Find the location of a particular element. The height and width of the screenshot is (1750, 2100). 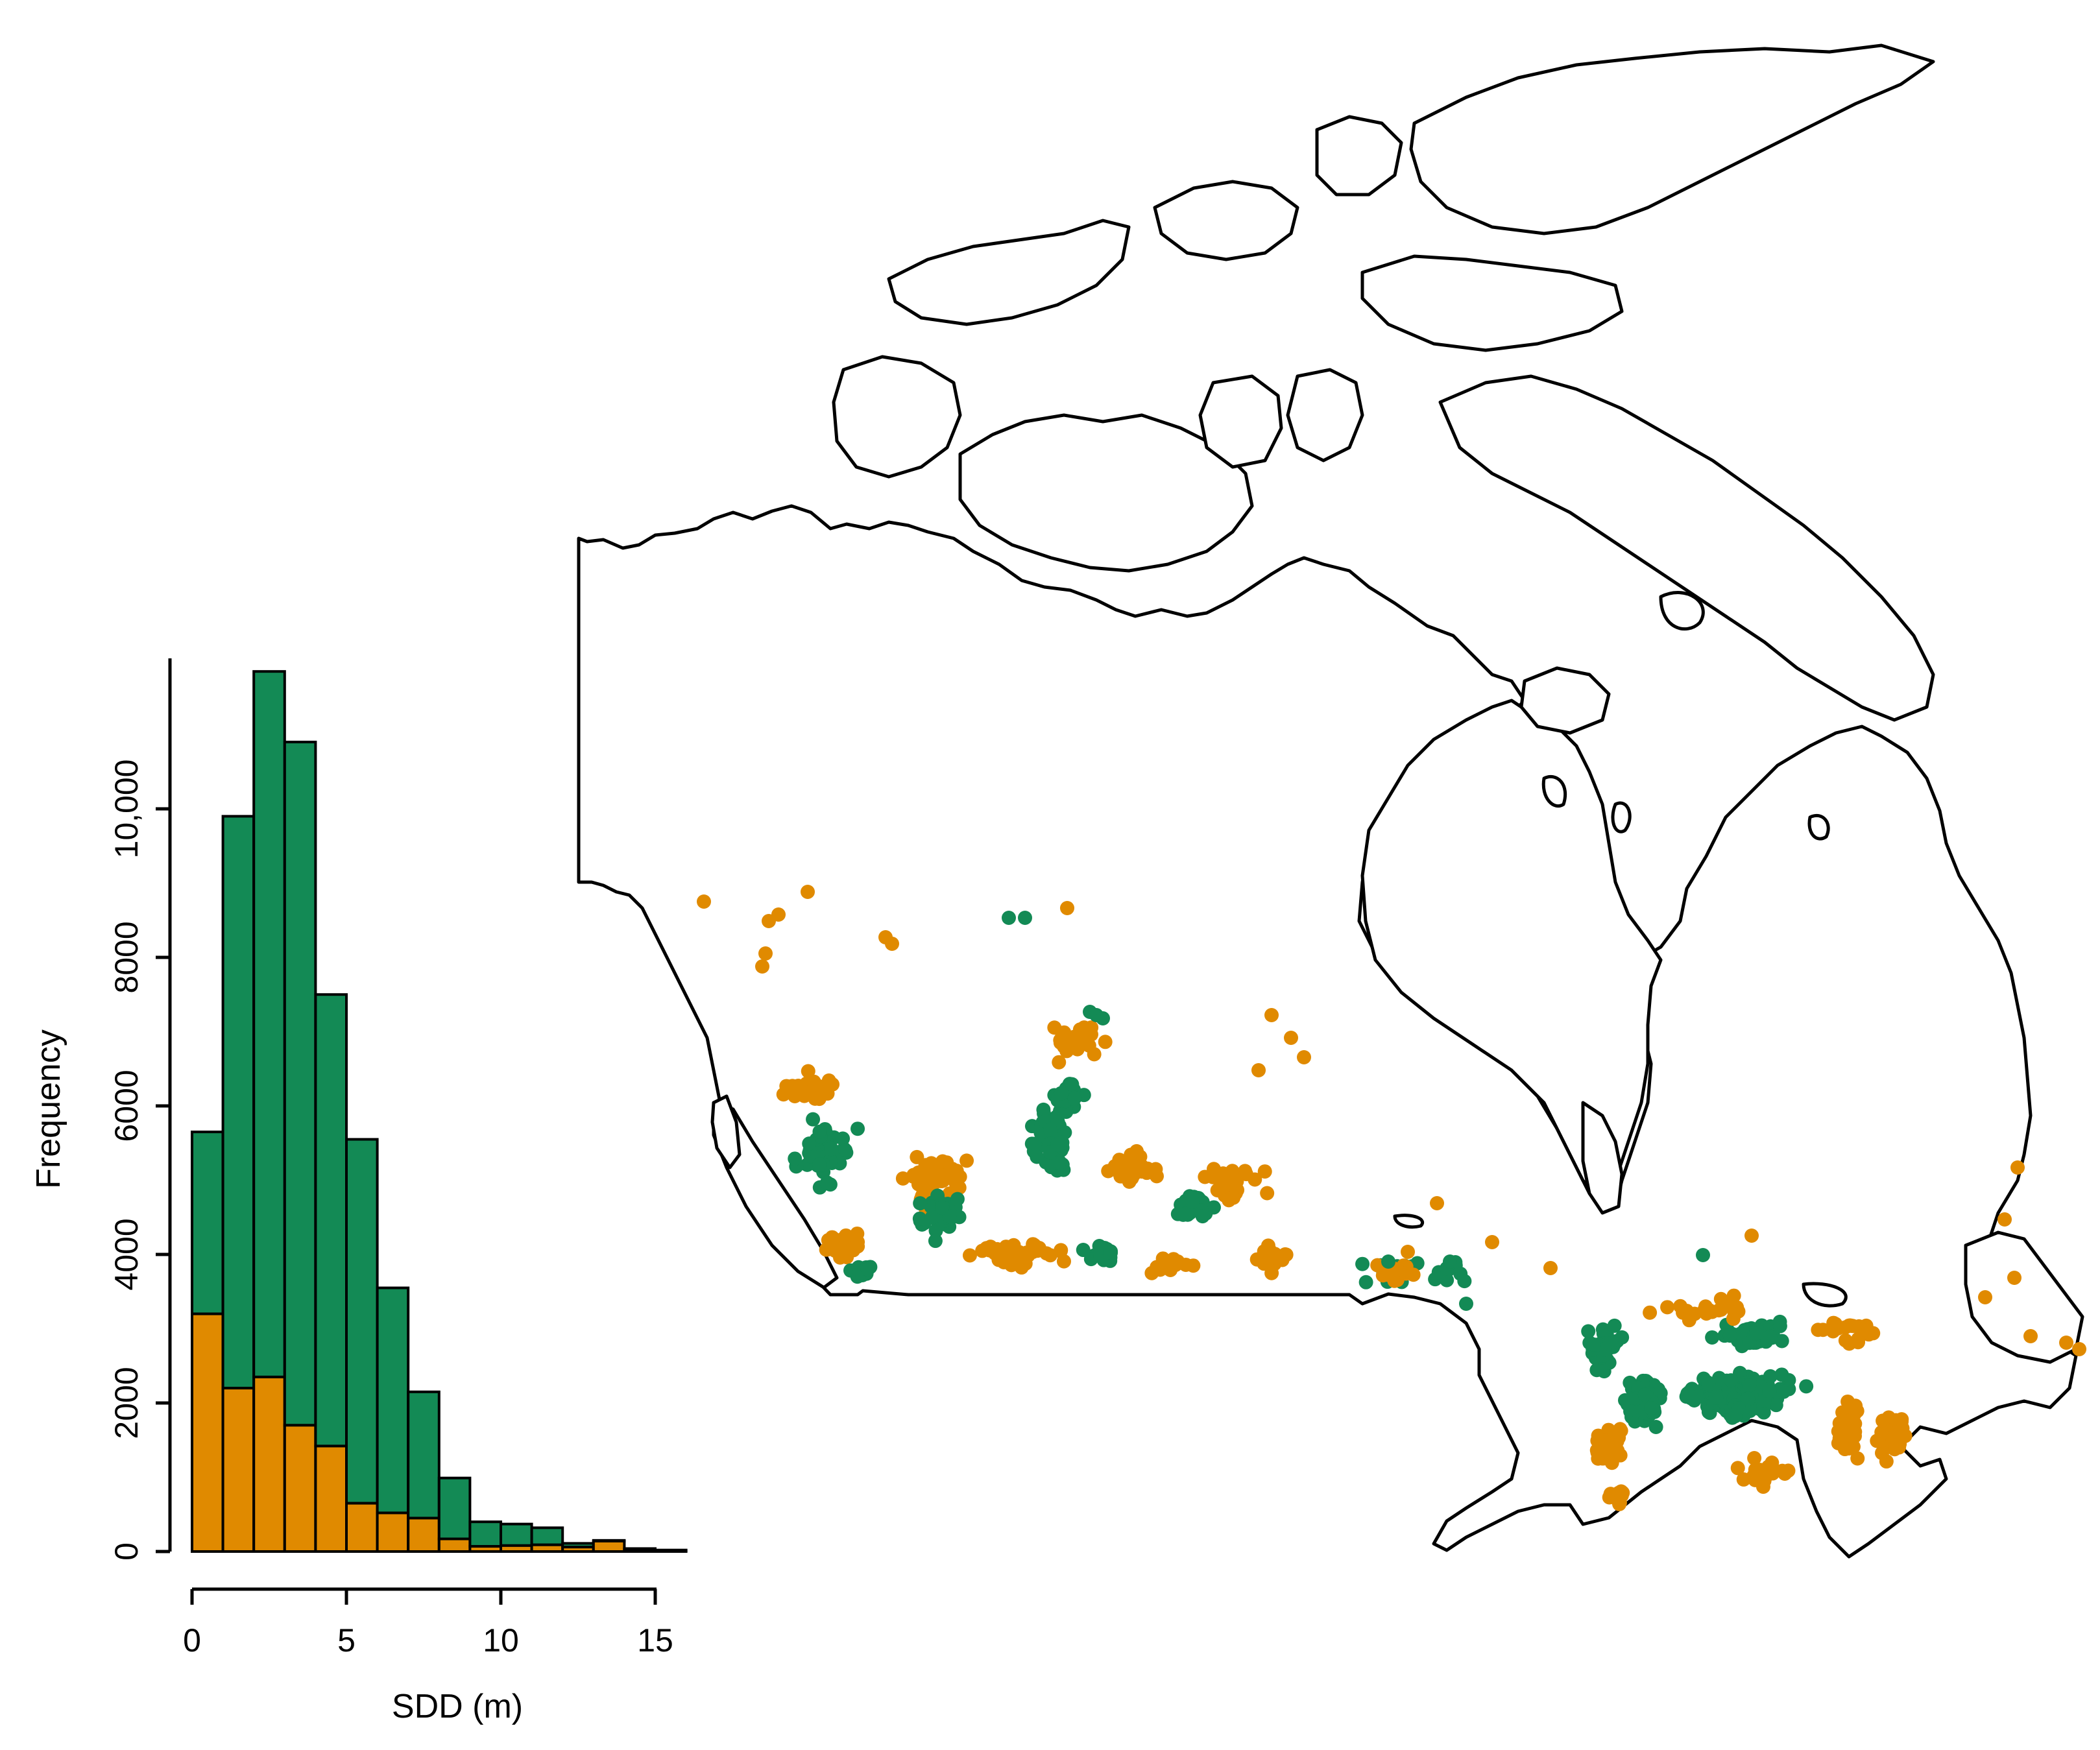

x-ticks: 0 5 10 15 is located at coordinates (428, 1624).